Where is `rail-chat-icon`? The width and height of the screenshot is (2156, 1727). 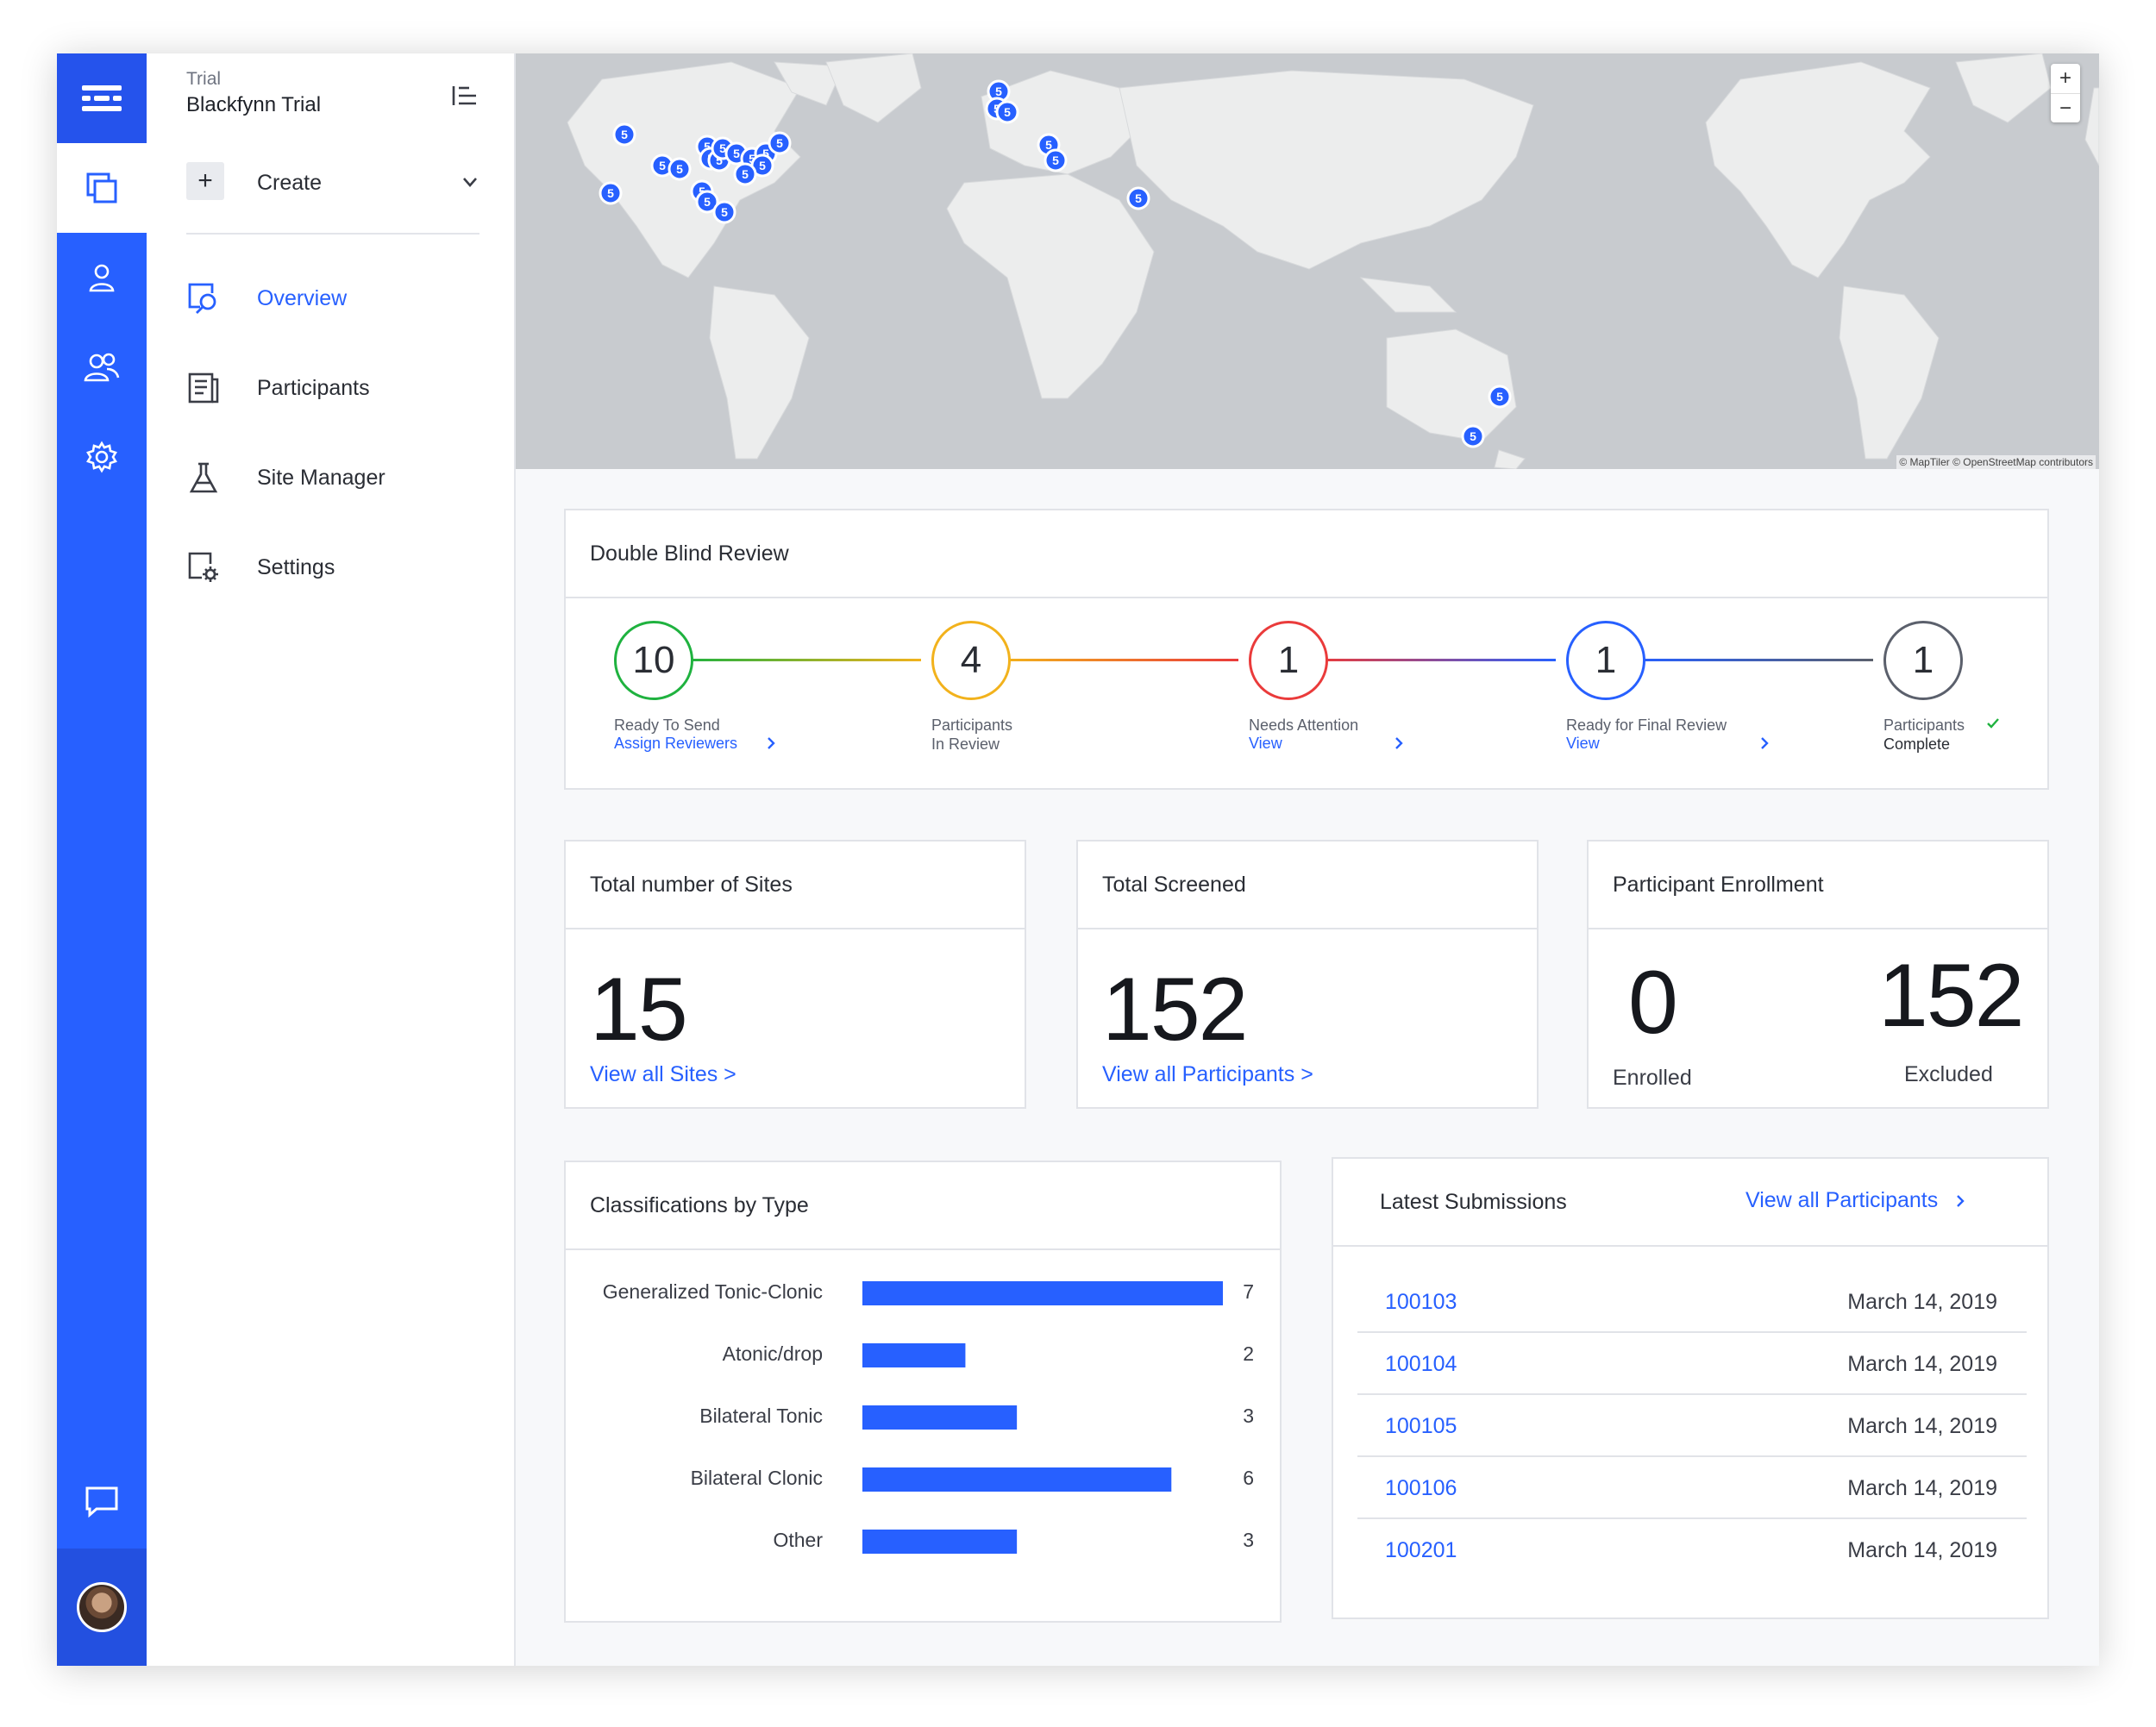 rail-chat-icon is located at coordinates (102, 1502).